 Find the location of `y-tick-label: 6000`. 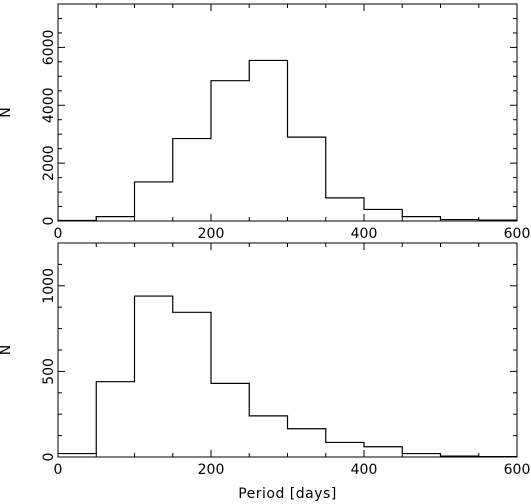

y-tick-label: 6000 is located at coordinates (49, 48).